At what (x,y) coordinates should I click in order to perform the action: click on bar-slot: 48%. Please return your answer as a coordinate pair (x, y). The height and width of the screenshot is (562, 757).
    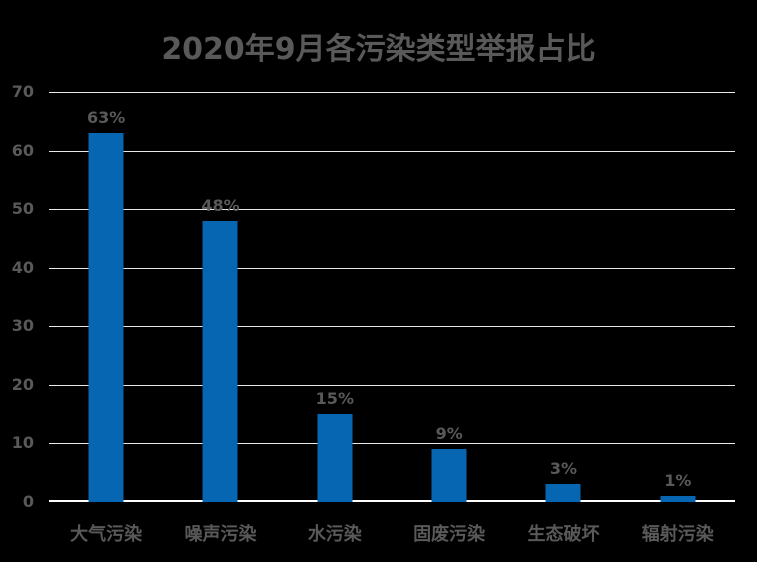
    Looking at the image, I should click on (220, 297).